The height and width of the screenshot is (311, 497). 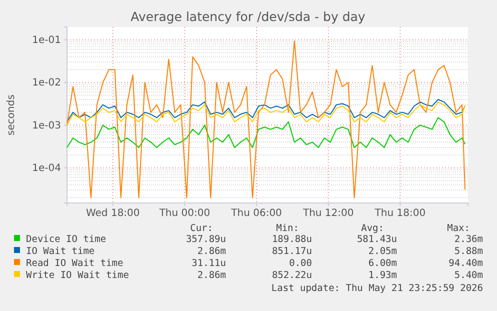 What do you see at coordinates (46, 40) in the screenshot?
I see `y-tick-label: 1e-01` at bounding box center [46, 40].